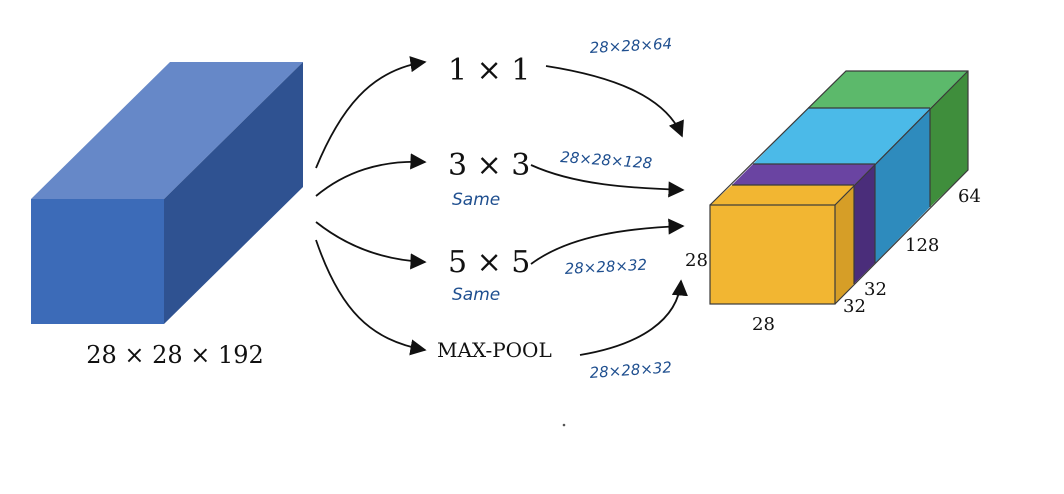 The height and width of the screenshot is (494, 1064). What do you see at coordinates (607, 241) in the screenshot?
I see `arrow-from-5x5` at bounding box center [607, 241].